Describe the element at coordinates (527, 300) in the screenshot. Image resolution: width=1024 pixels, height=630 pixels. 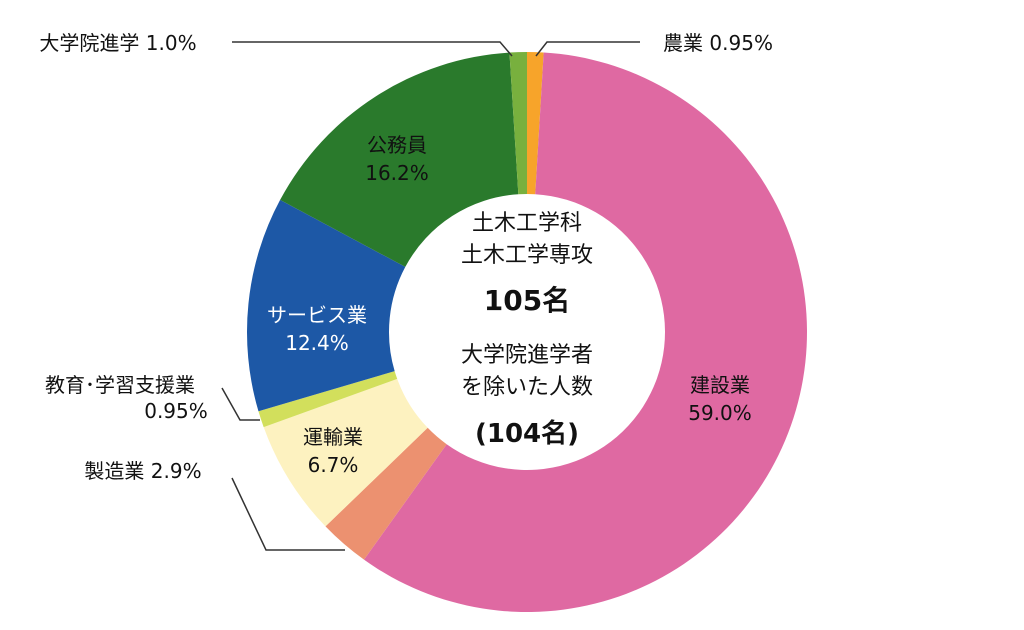
I see `center-total: 105名` at that location.